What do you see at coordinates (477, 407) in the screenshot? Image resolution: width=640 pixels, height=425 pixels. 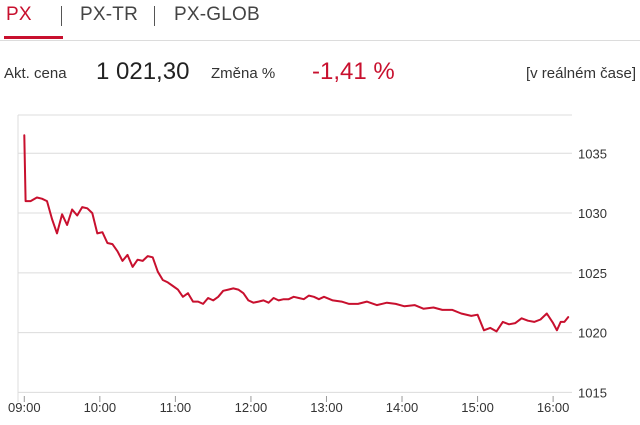 I see `x-tick-label: 15:00` at bounding box center [477, 407].